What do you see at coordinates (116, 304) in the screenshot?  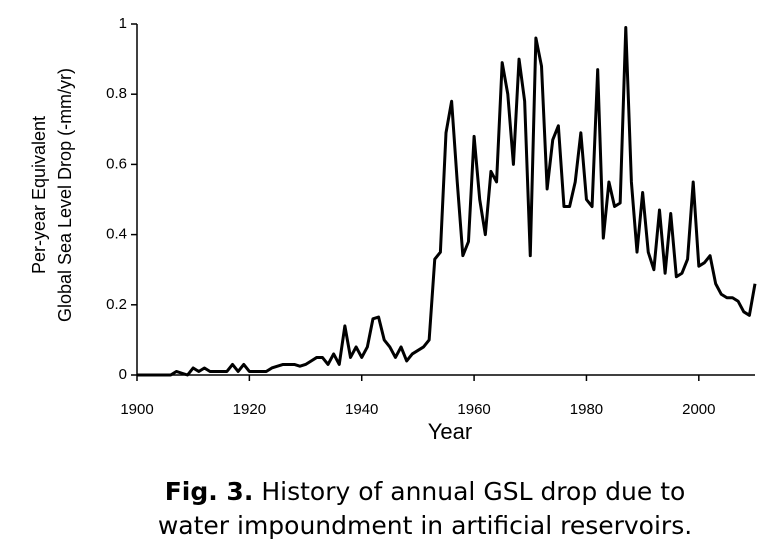 I see `y-tick-label: 0.2` at bounding box center [116, 304].